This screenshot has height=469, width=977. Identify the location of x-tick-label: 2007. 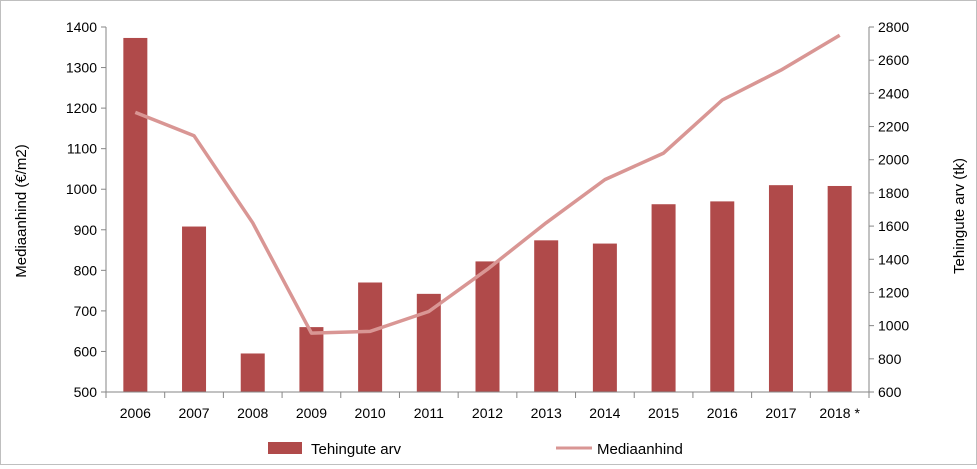
(193, 413).